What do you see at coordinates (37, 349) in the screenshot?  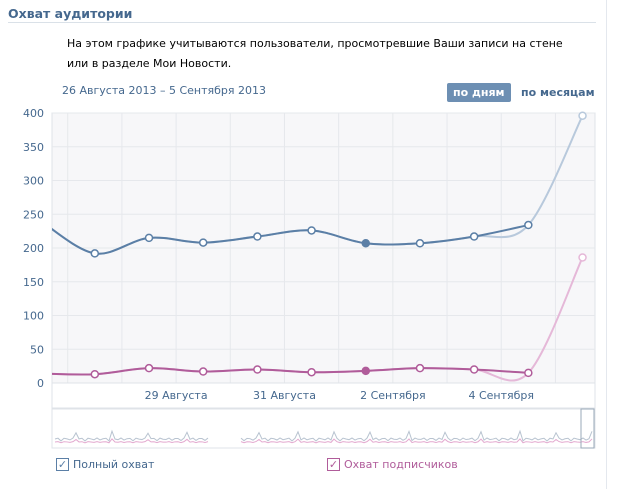 I see `y-tick-label: 50` at bounding box center [37, 349].